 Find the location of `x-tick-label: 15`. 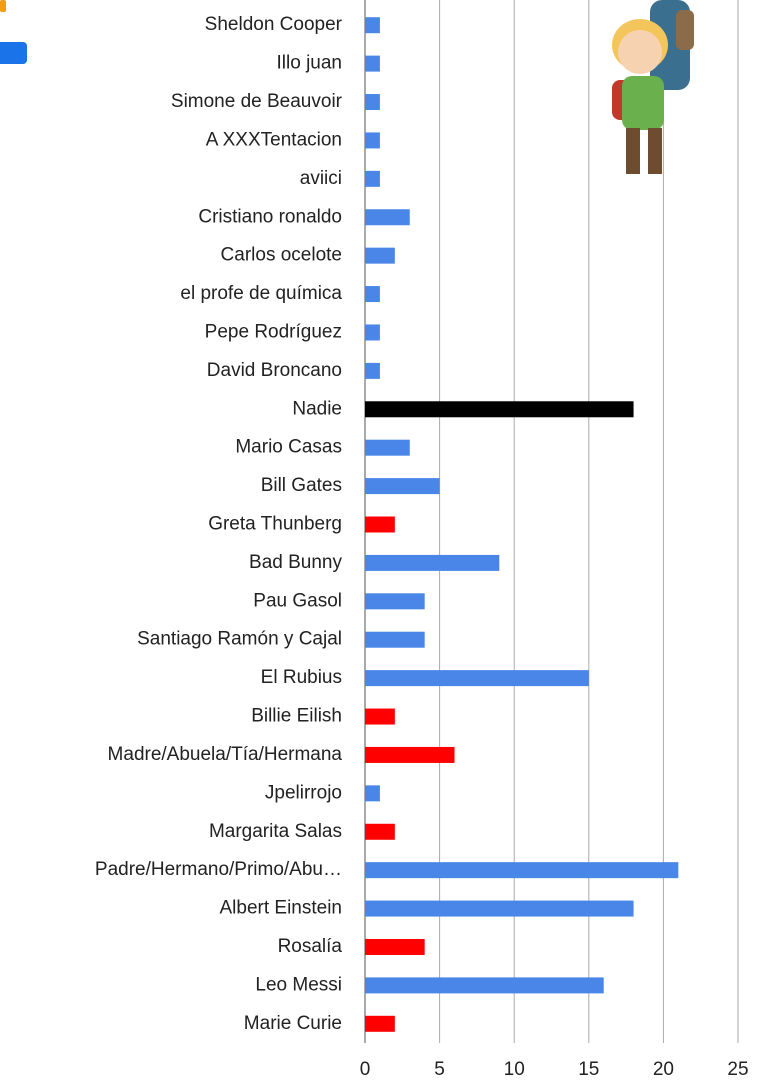

x-tick-label: 15 is located at coordinates (588, 1069).